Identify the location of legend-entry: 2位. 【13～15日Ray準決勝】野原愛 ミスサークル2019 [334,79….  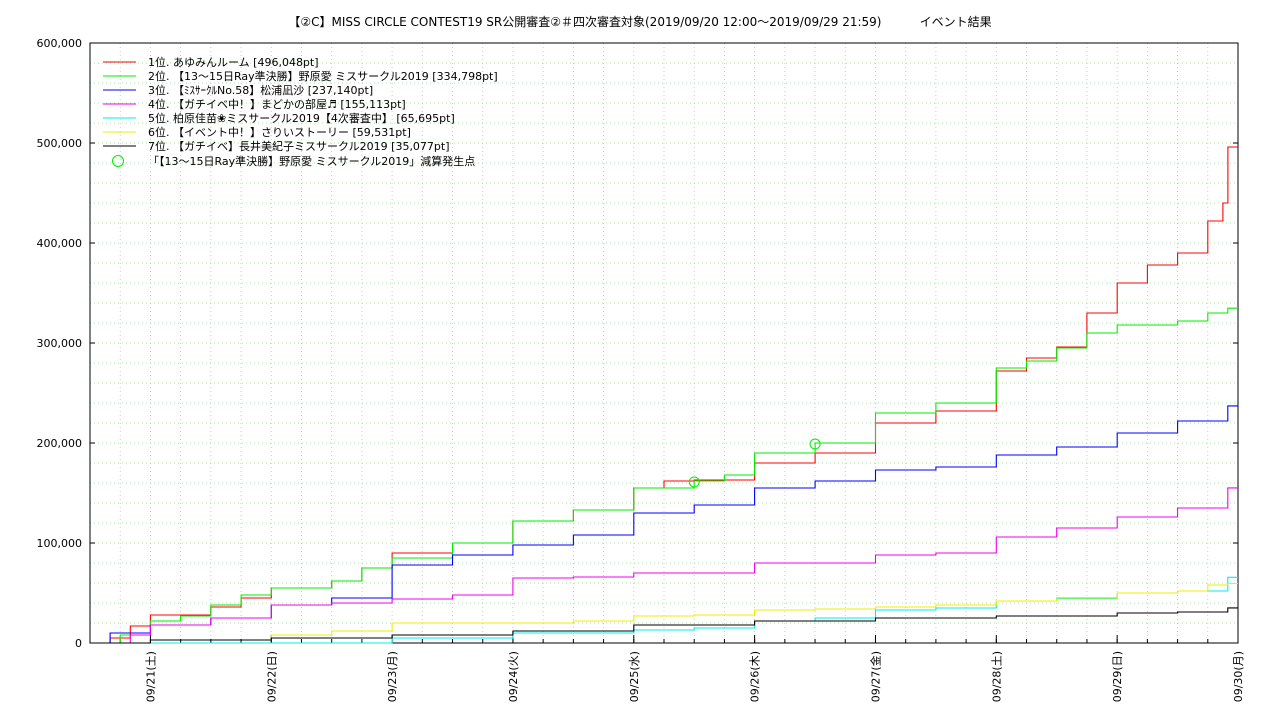
(323, 76).